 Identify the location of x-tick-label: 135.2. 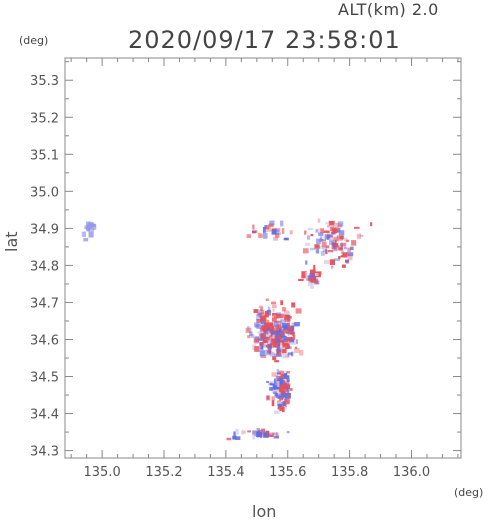
(163, 472).